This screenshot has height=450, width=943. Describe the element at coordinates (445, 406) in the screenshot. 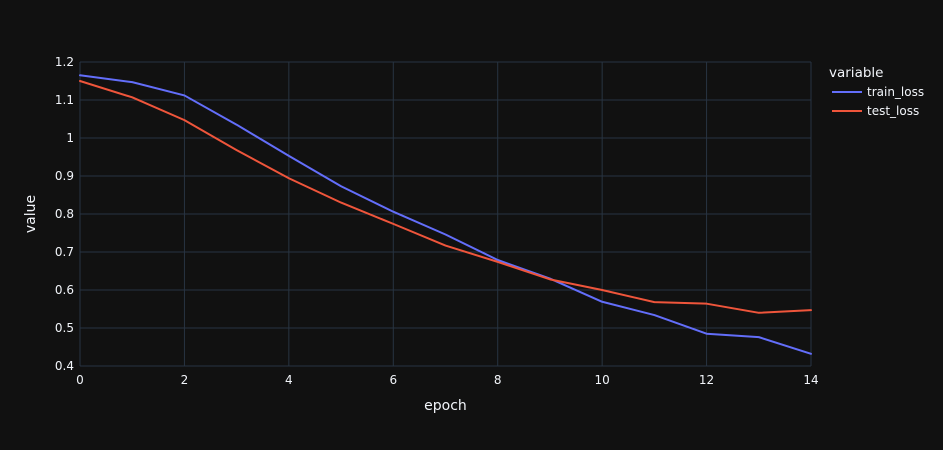

I see `x-axis-title: epoch` at that location.